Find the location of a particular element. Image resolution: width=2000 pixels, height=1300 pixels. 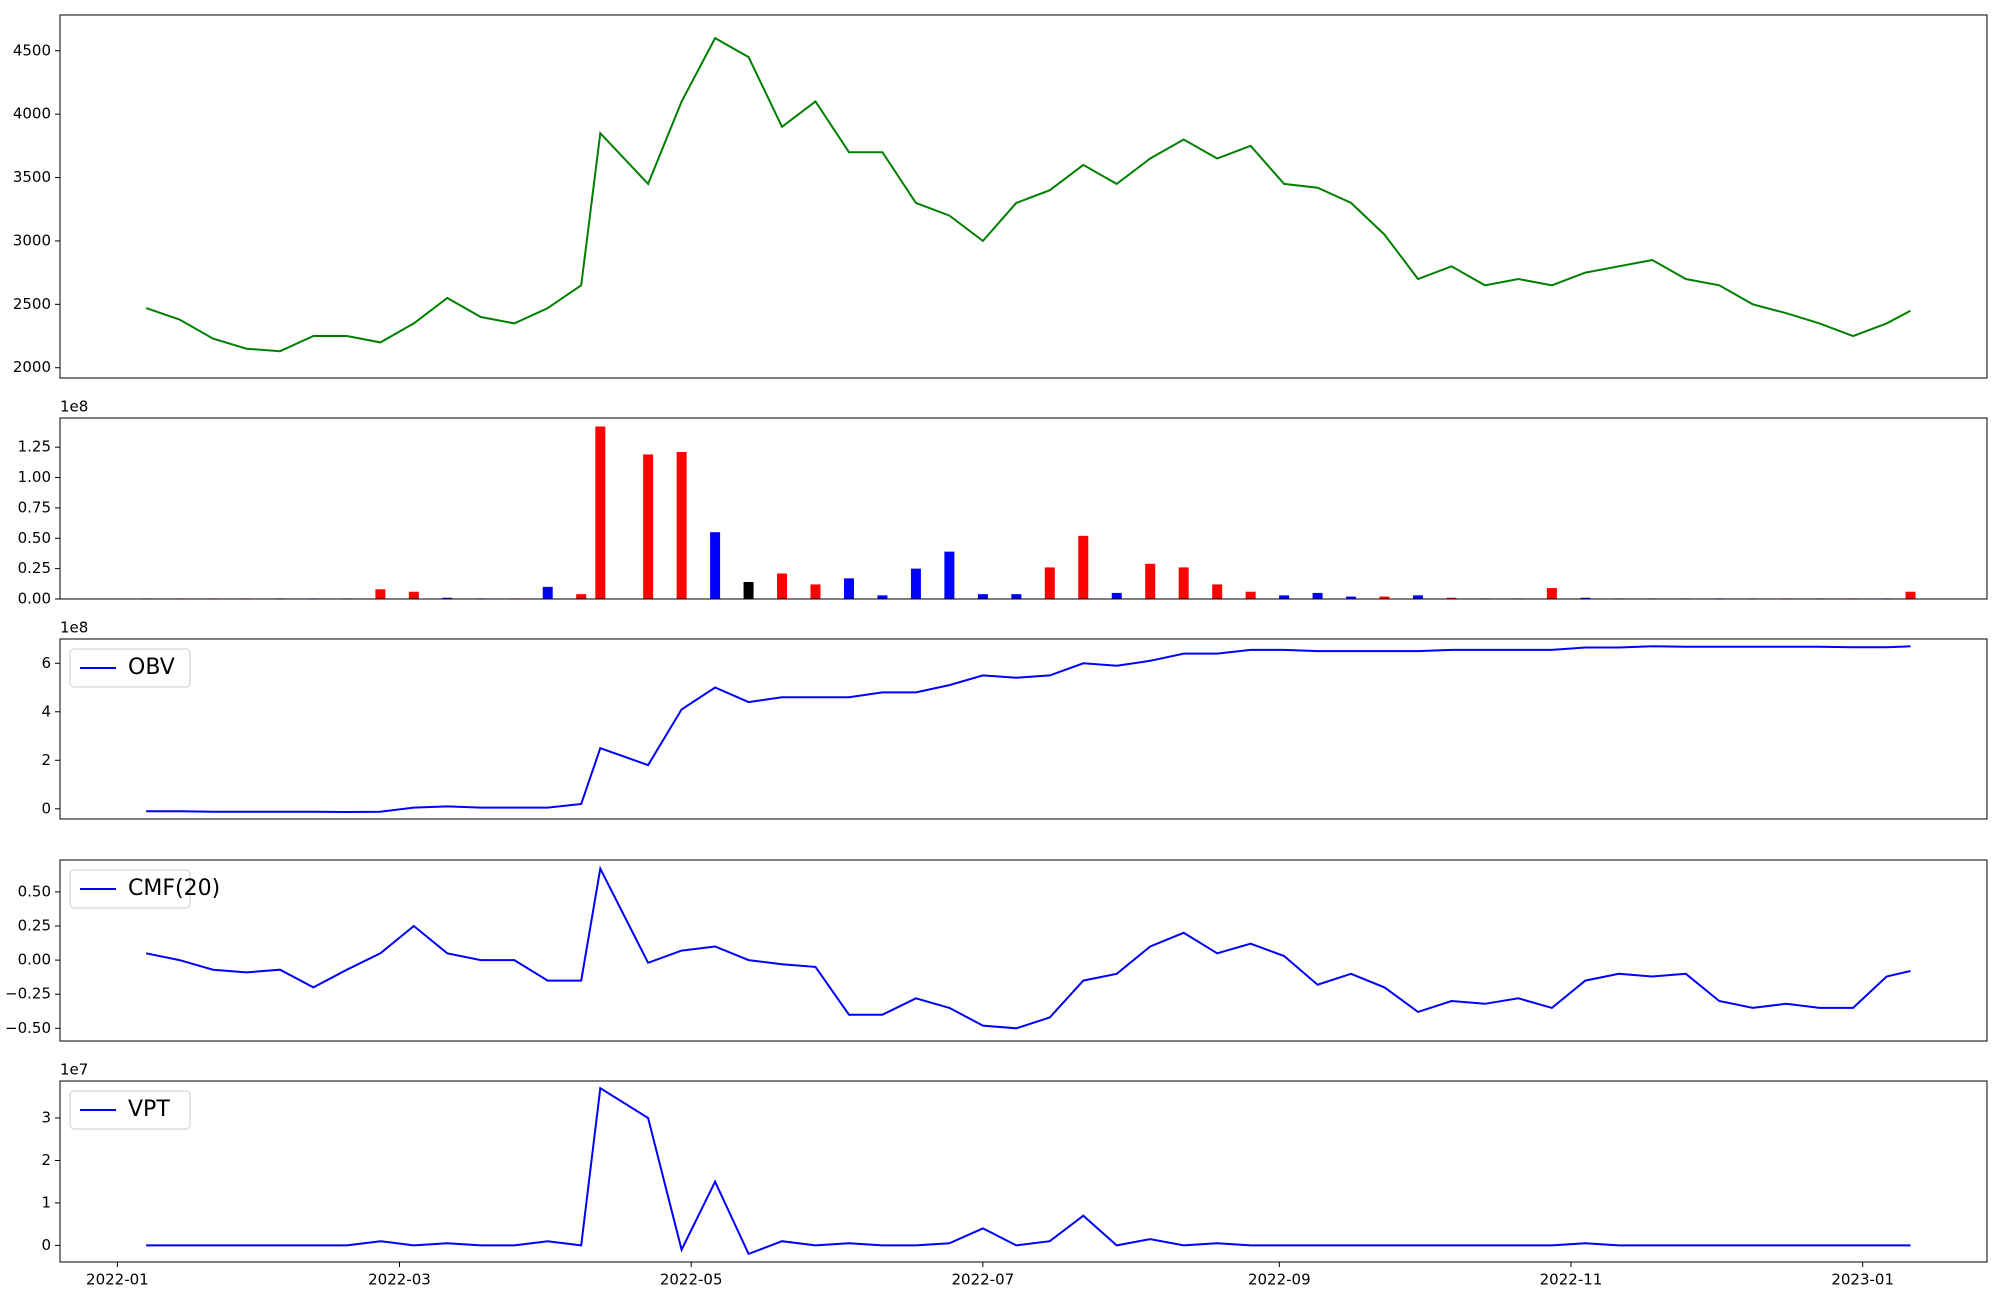

y-tick-label: 6 is located at coordinates (46, 663).